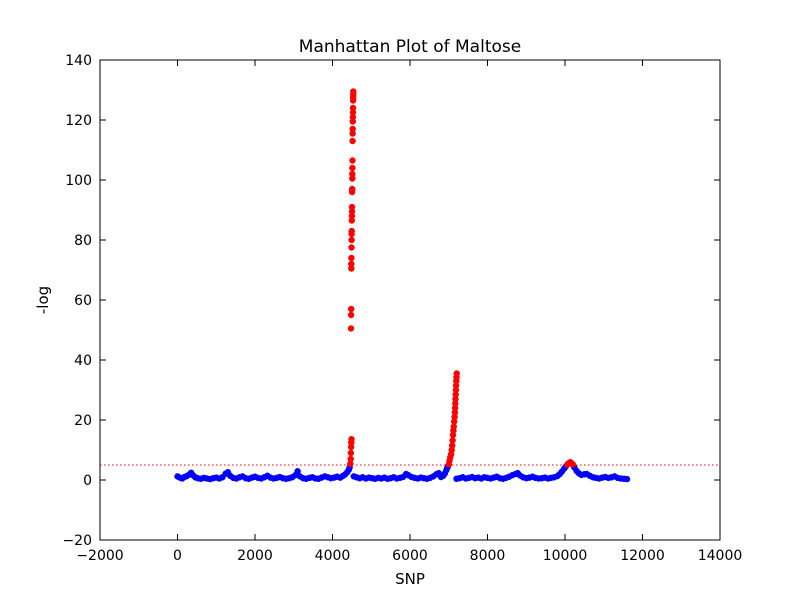 The height and width of the screenshot is (600, 800). I want to click on x-tick-label: 12000, so click(642, 556).